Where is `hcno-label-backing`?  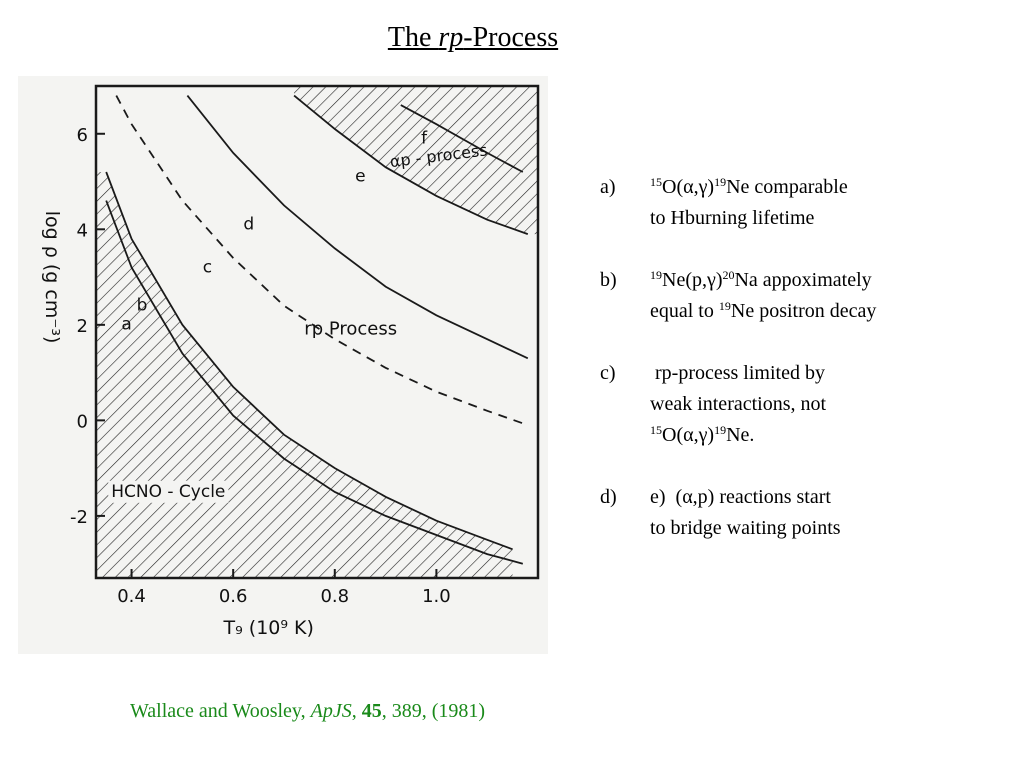
hcno-label-backing is located at coordinates (168, 491).